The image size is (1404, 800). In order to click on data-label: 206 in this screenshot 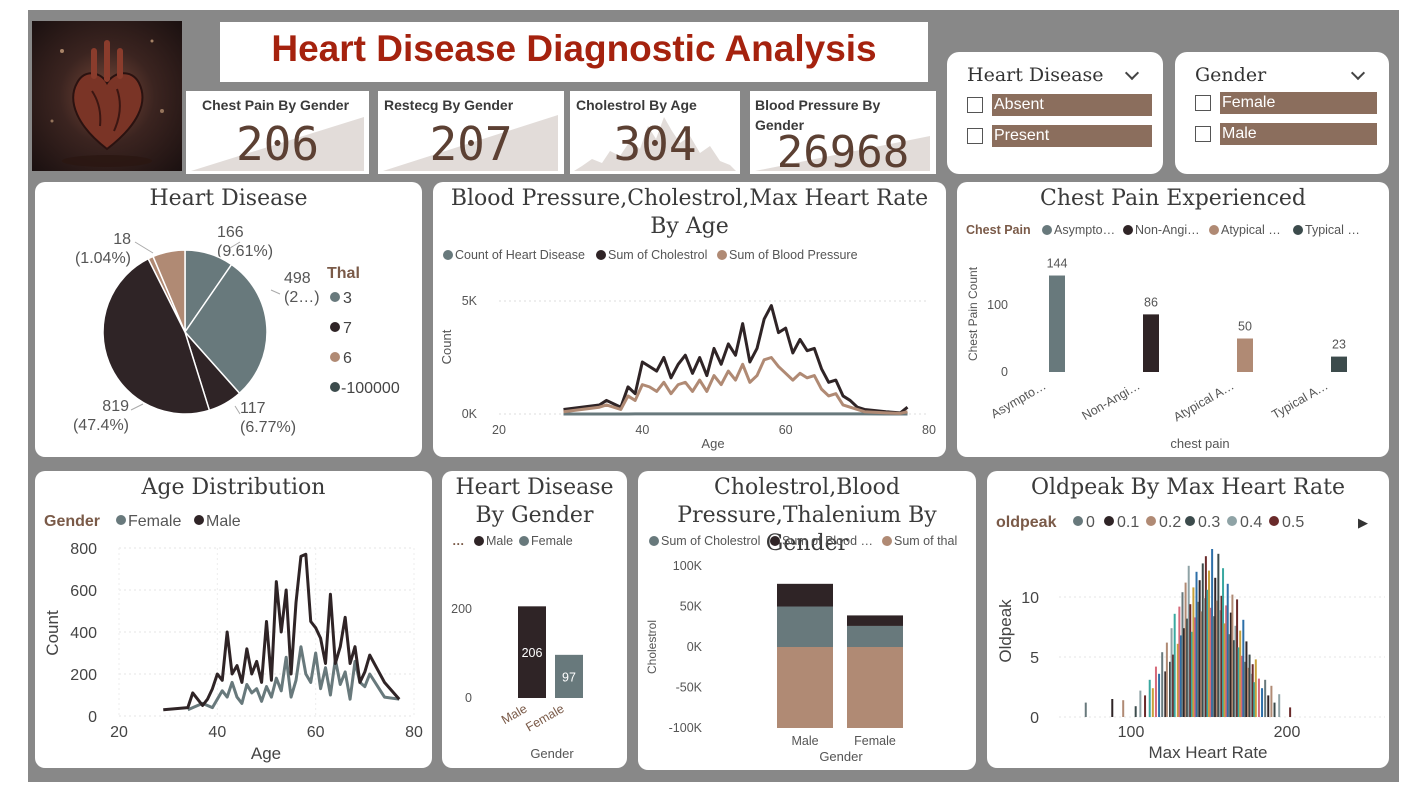, I will do `click(532, 653)`.